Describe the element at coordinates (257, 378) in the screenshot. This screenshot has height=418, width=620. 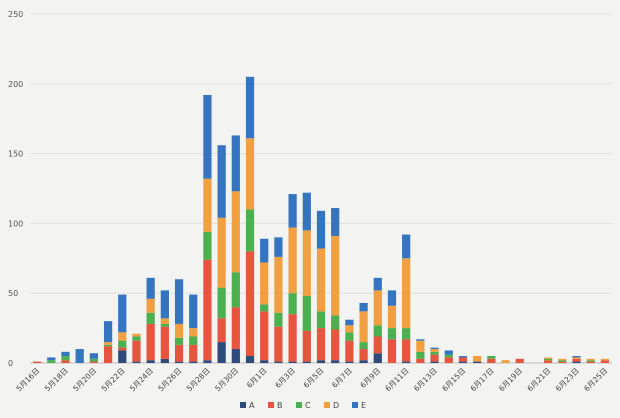
I see `x-tick-label: 6月1日` at that location.